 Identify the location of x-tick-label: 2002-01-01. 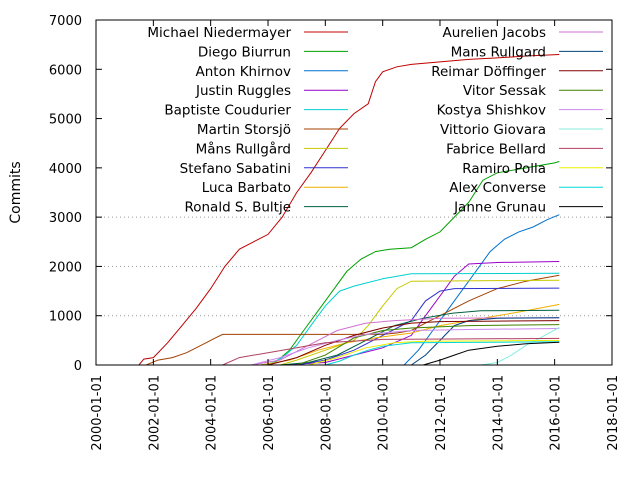
(154, 413).